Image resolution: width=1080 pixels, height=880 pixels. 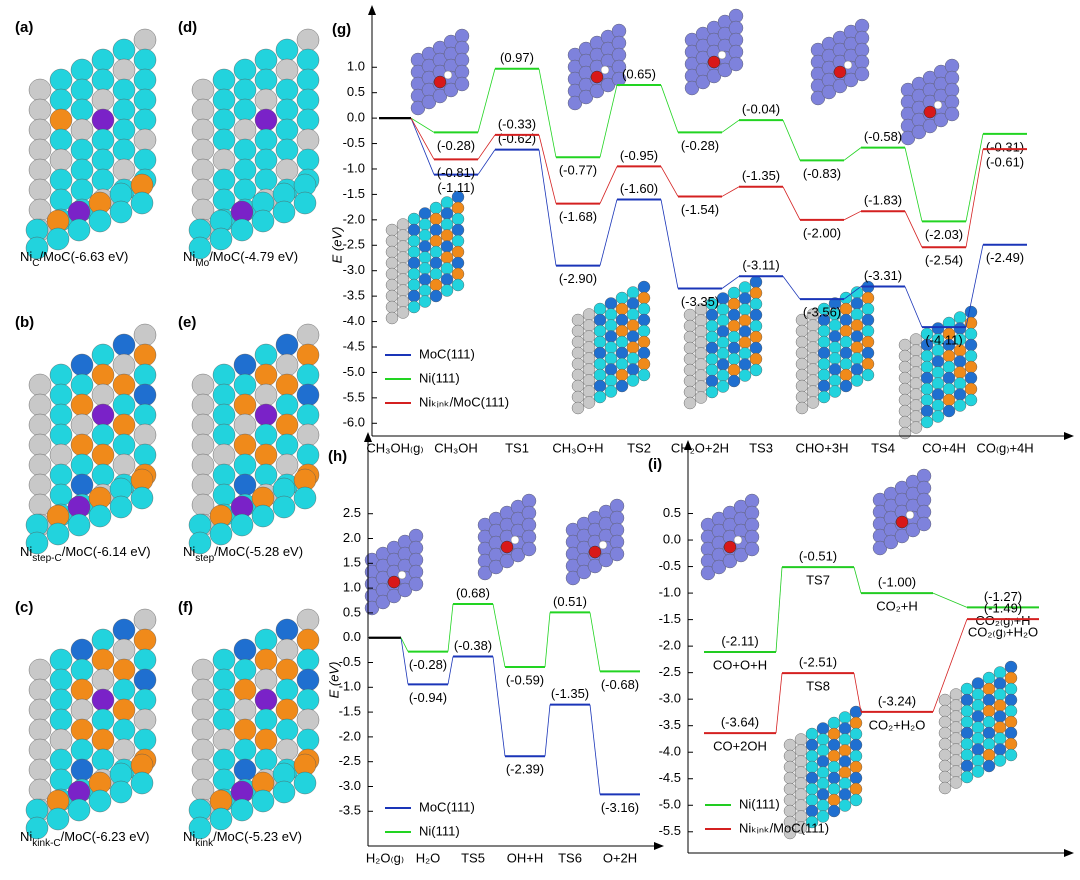 What do you see at coordinates (1005, 146) in the screenshot?
I see `value-label: (-0.31)` at bounding box center [1005, 146].